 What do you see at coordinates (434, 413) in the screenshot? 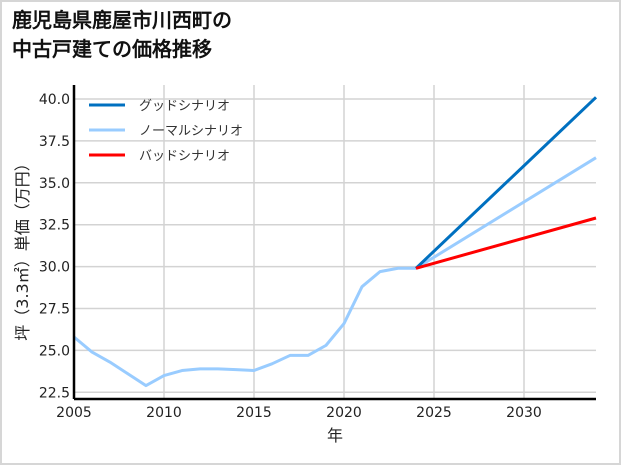
I see `x-tick-label: 2025` at bounding box center [434, 413].